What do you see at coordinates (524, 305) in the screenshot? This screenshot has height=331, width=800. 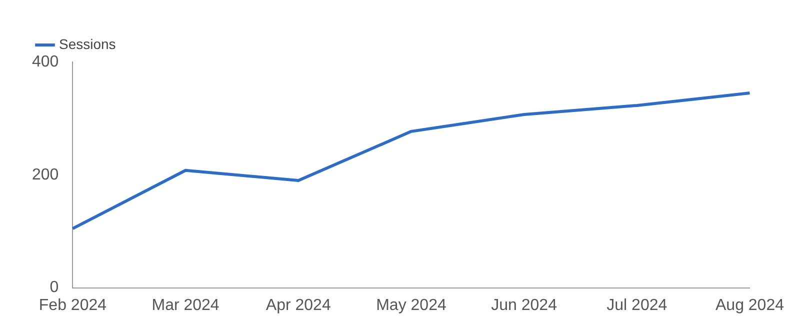 I see `x-tick-label: Jun 2024` at bounding box center [524, 305].